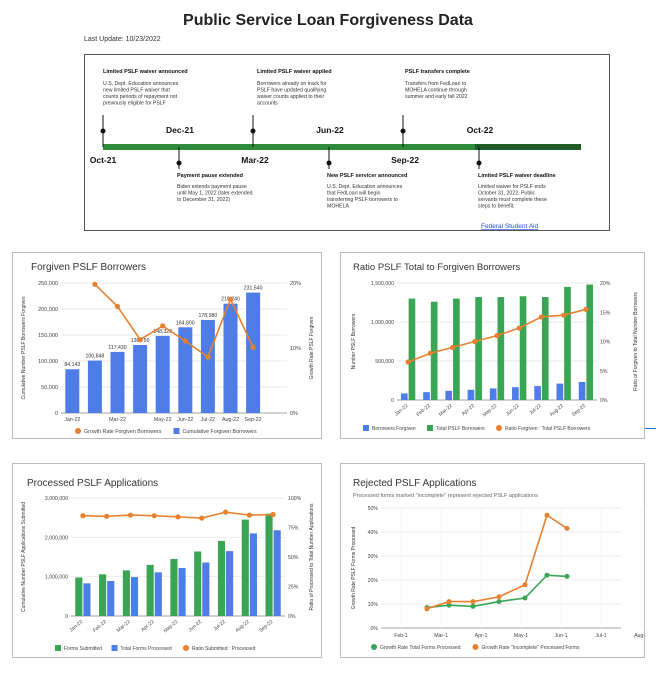 The image size is (656, 673). What do you see at coordinates (394, 429) in the screenshot?
I see `legend-label: Borrowers Forgiven` at bounding box center [394, 429].